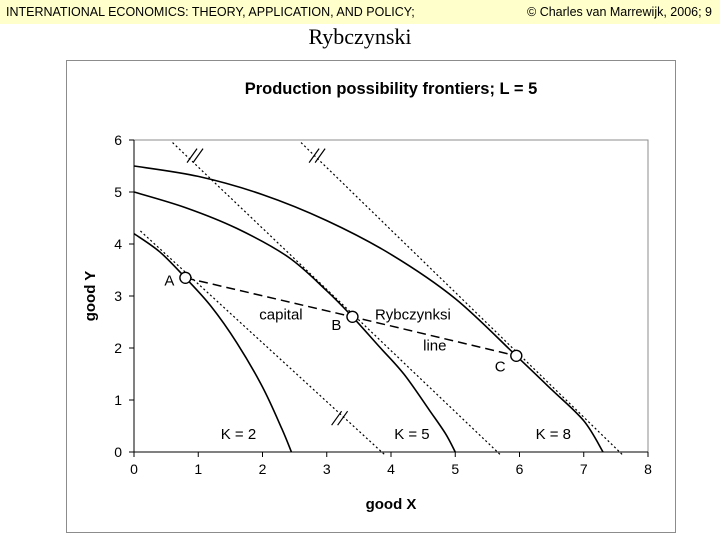 This screenshot has height=540, width=720. What do you see at coordinates (455, 469) in the screenshot?
I see `x-tick-label: 5` at bounding box center [455, 469].